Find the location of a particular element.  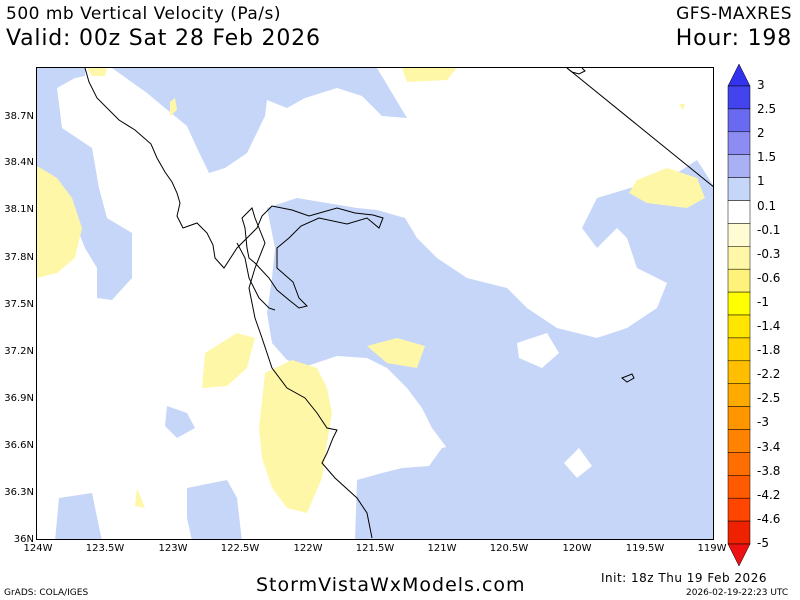

color-bar-label: 1 is located at coordinates (761, 181).